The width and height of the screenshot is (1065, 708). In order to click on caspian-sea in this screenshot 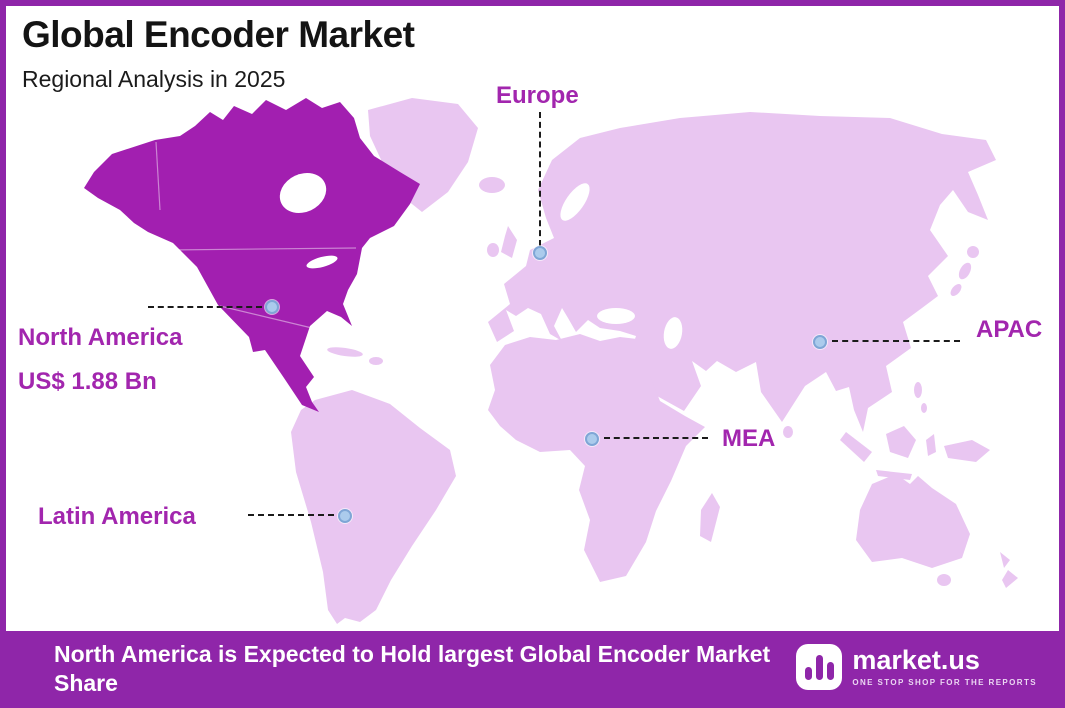, I will do `click(673, 333)`.